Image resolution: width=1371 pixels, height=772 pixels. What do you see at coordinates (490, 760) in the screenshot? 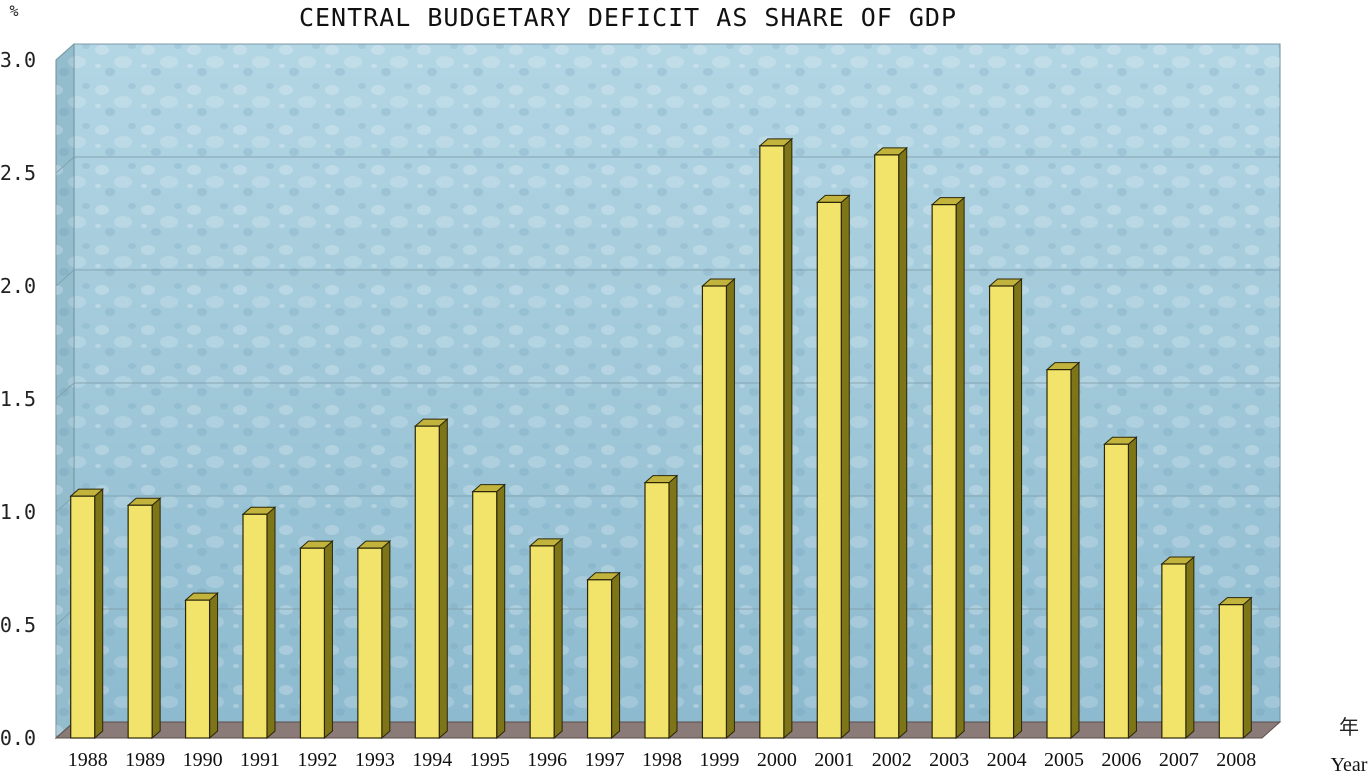
I see `x-tick-label: 1995` at bounding box center [490, 760].